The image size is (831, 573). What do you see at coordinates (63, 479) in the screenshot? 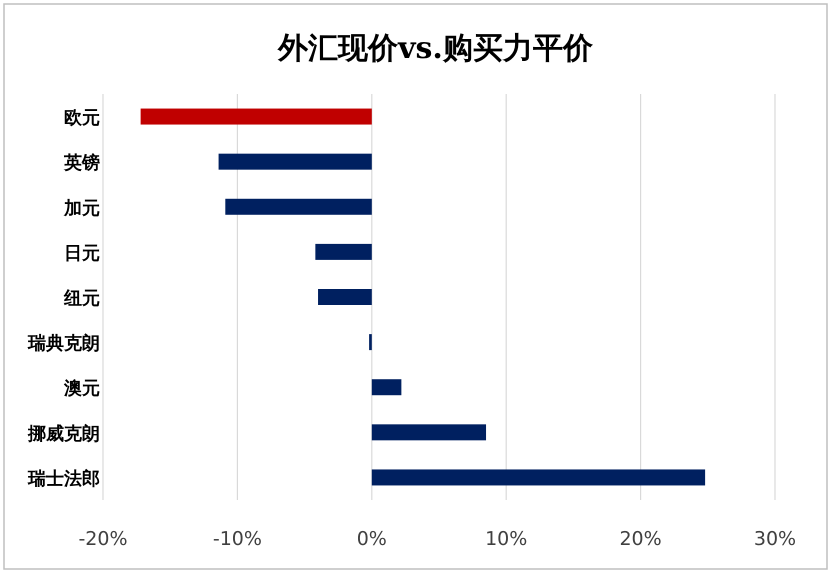
I see `y-tick-label: 瑞士法郎` at bounding box center [63, 479].